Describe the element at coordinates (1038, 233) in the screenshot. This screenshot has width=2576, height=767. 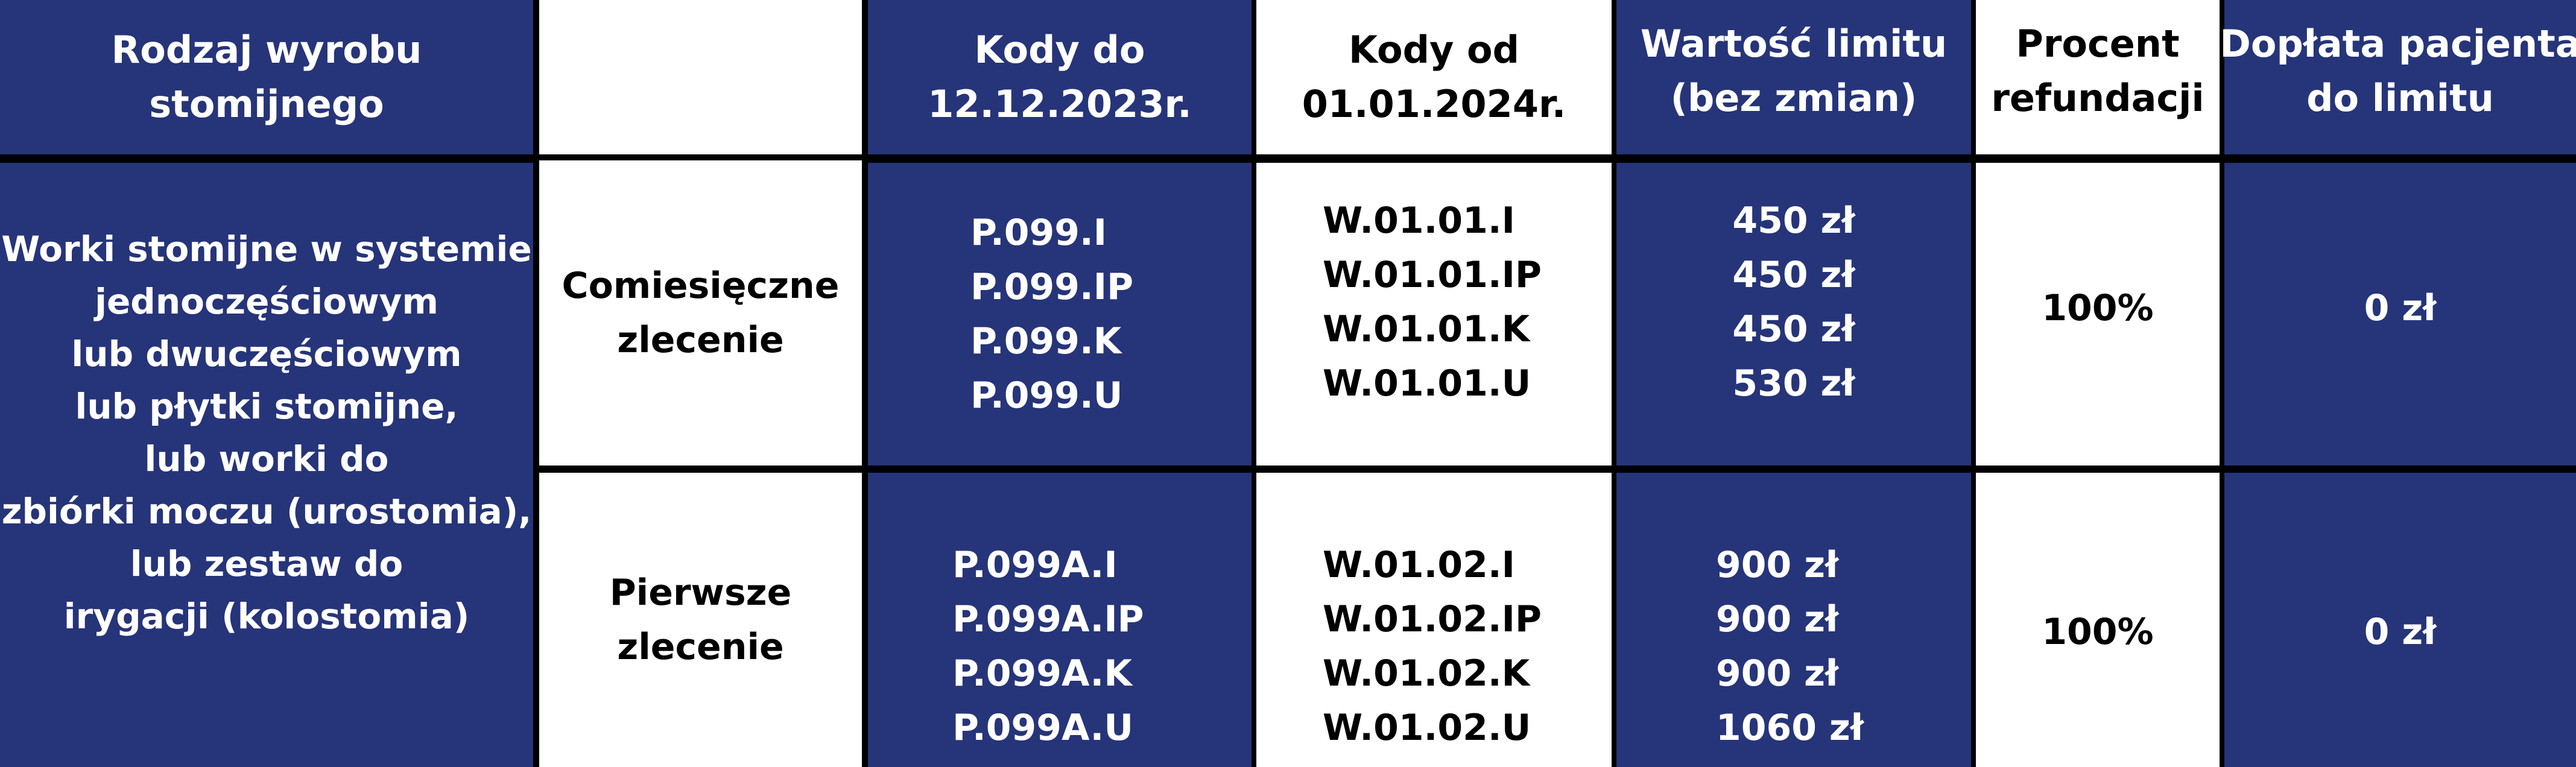
I see `cell-text: P.099.I` at that location.